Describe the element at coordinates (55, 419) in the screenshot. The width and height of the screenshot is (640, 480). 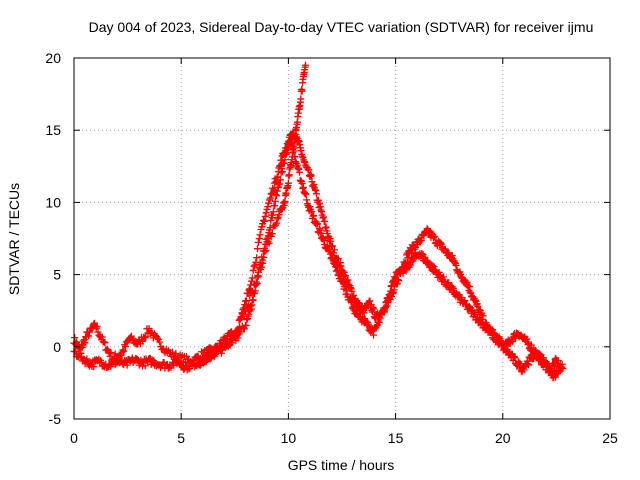
I see `y-tick-label: -5` at that location.